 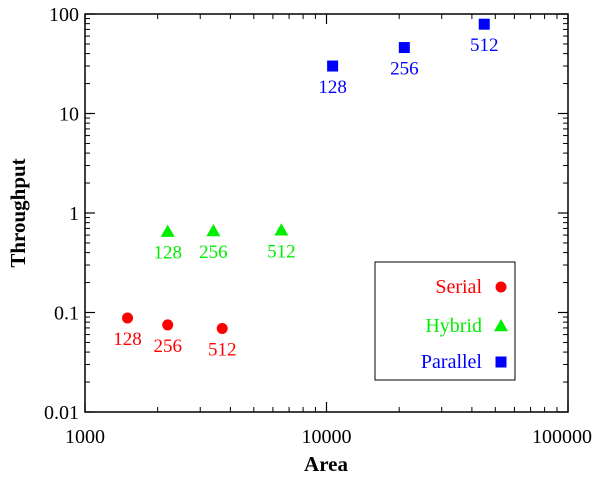 What do you see at coordinates (327, 437) in the screenshot?
I see `x-tick-label: 10000` at bounding box center [327, 437].